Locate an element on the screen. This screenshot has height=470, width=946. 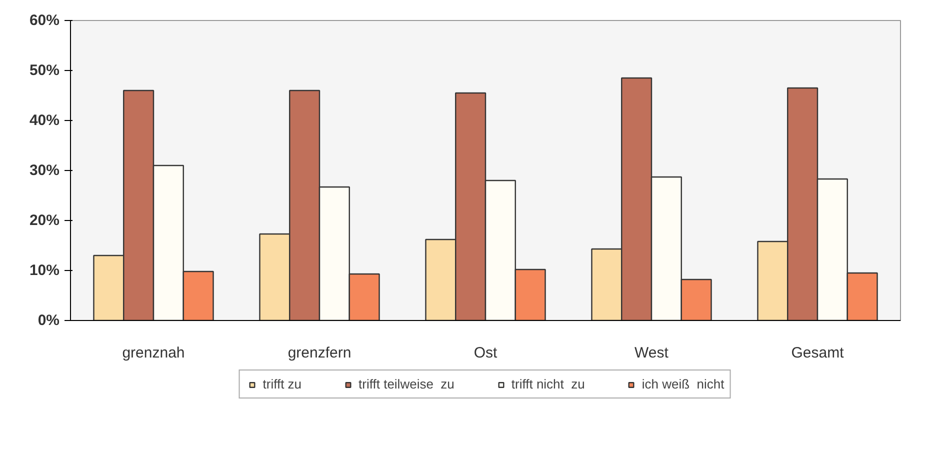
x-tick-label: West is located at coordinates (652, 353).